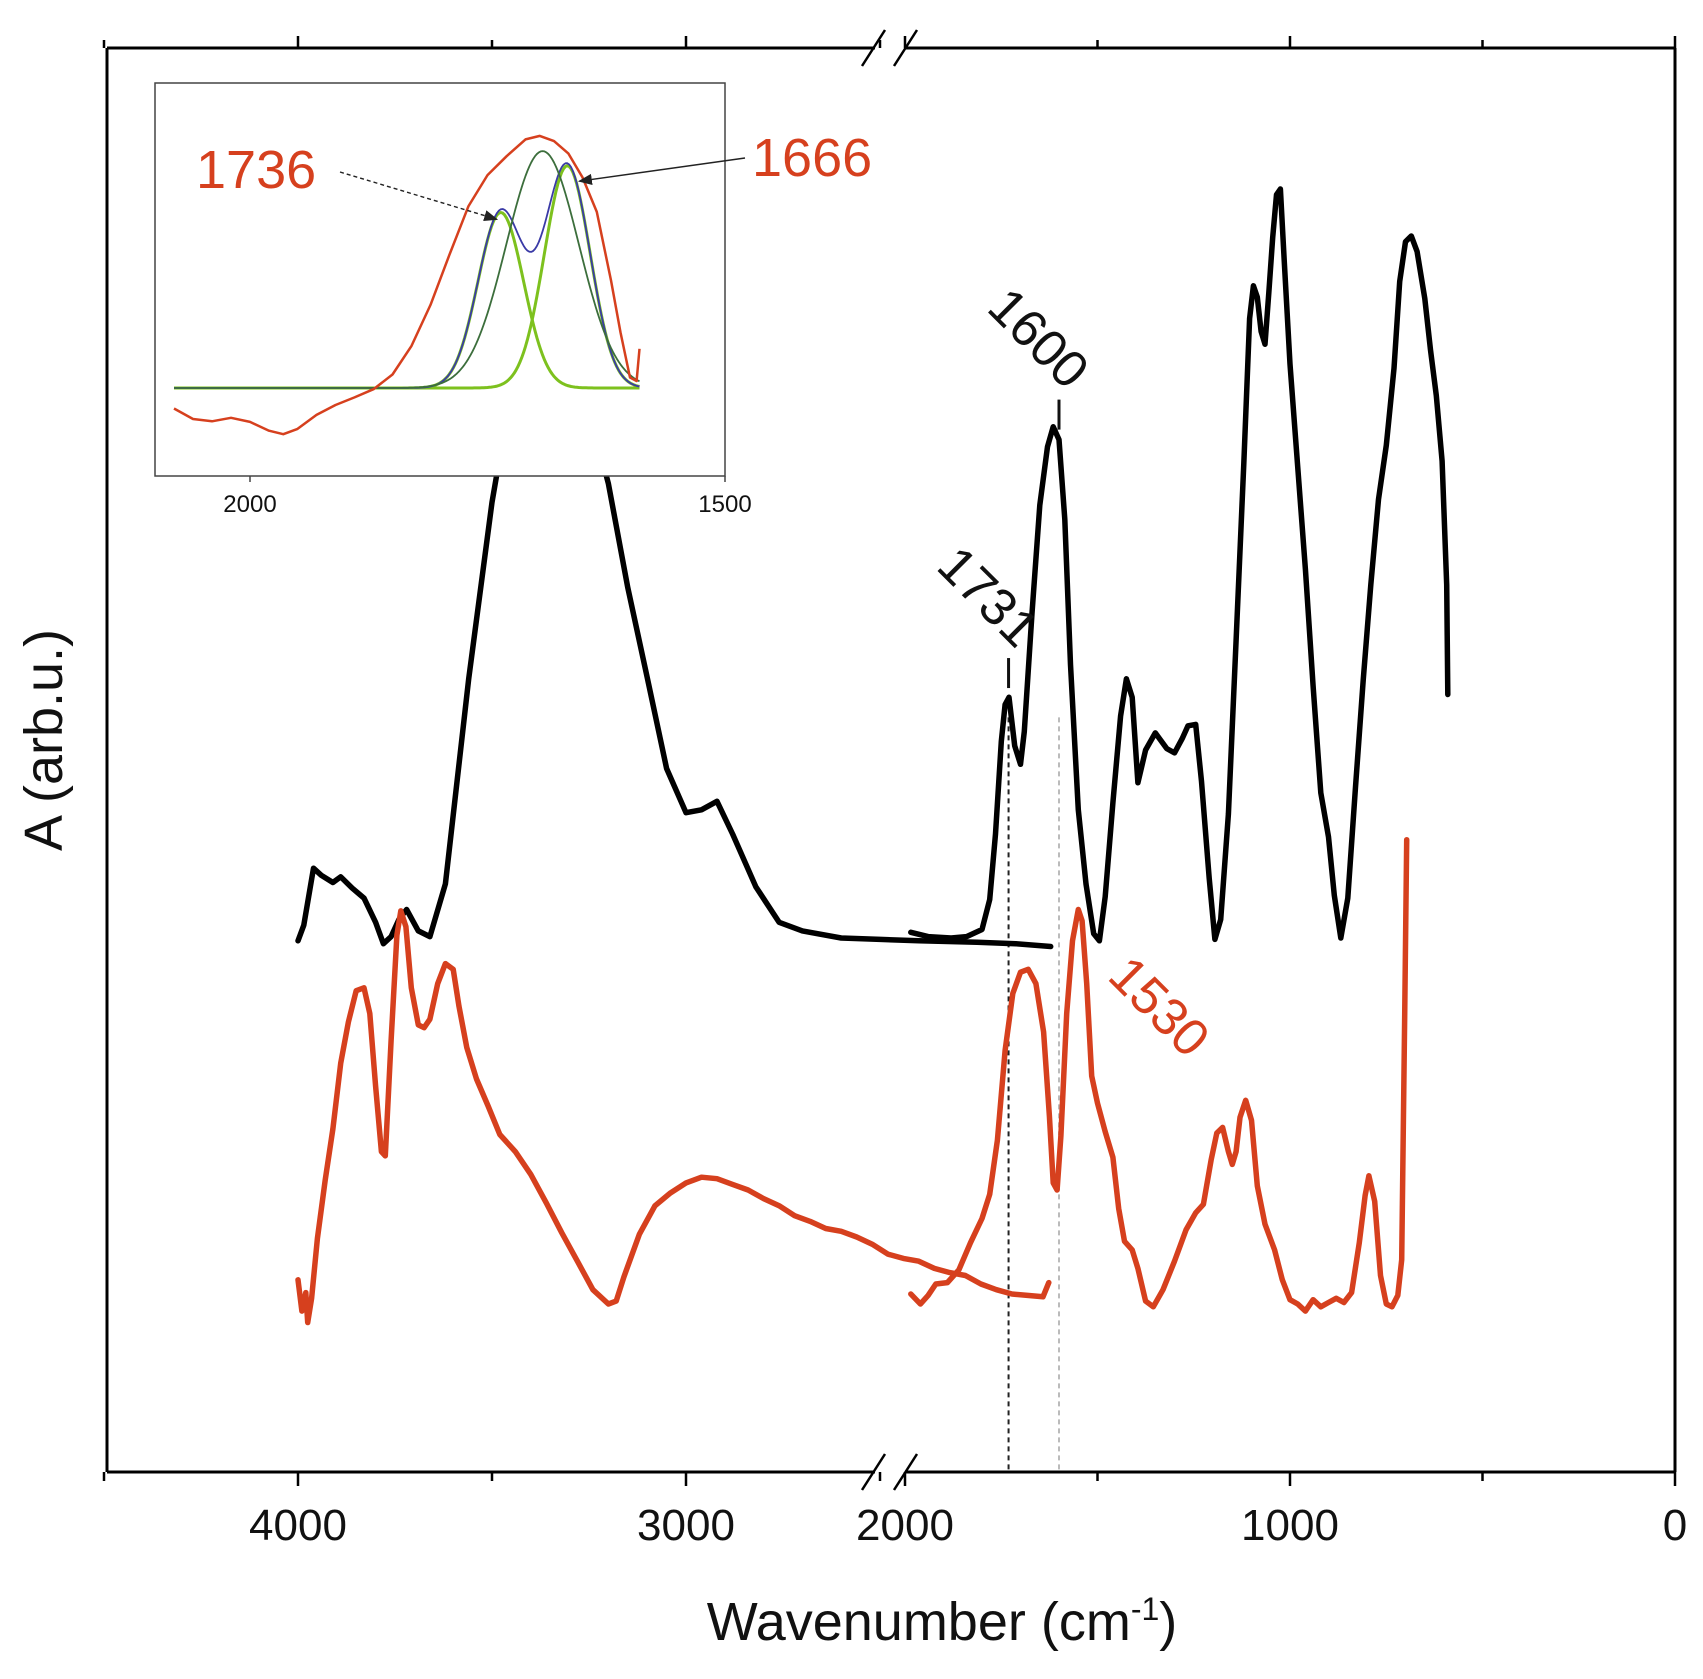  I want to click on inset-plot: 2000 1500 1736 1666, so click(513, 300).